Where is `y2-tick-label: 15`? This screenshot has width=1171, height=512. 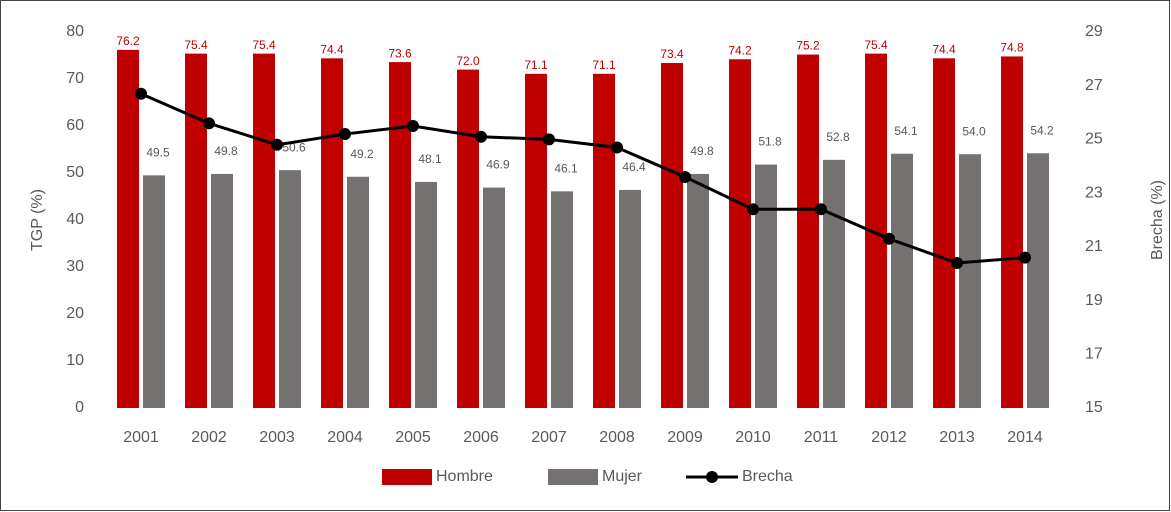
y2-tick-label: 15 is located at coordinates (1094, 407).